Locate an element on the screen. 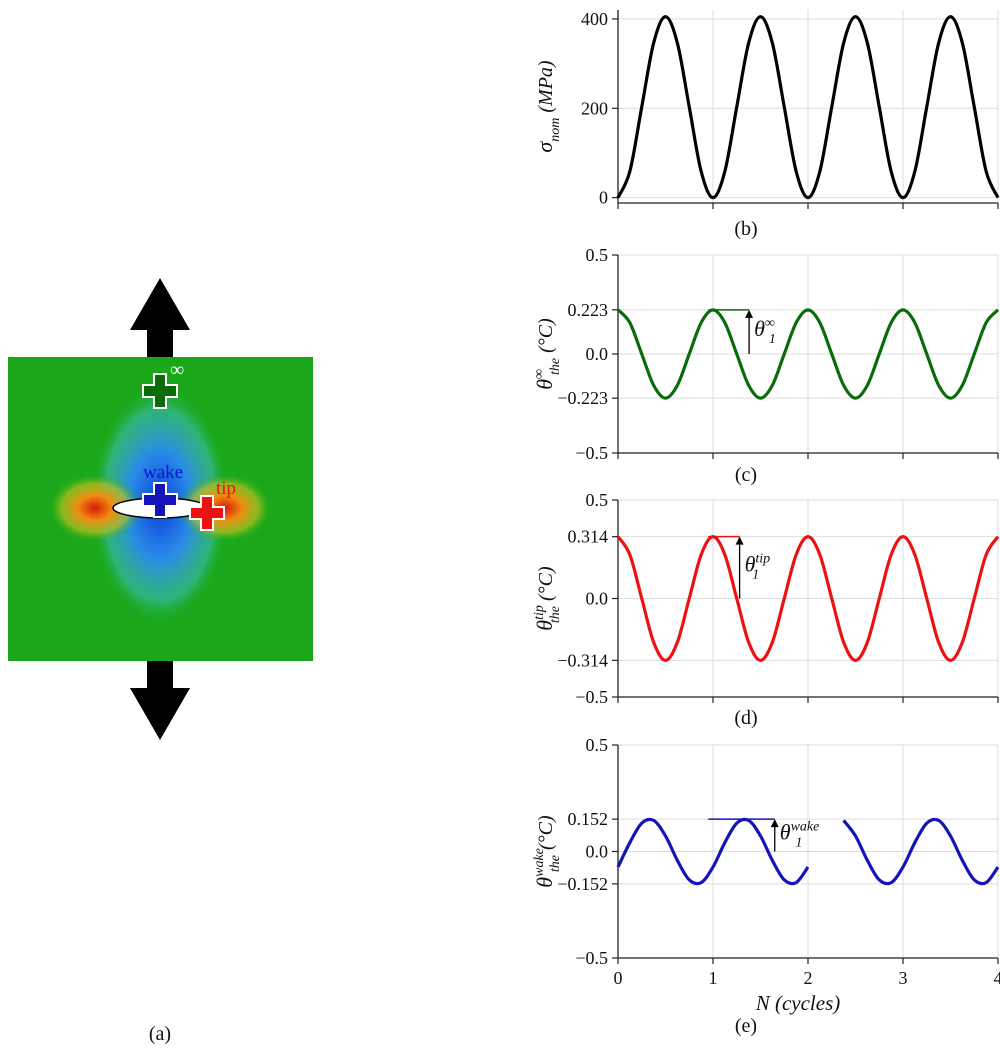 This screenshot has width=1000, height=1054. y-tick-label: 0.152 is located at coordinates (588, 819).